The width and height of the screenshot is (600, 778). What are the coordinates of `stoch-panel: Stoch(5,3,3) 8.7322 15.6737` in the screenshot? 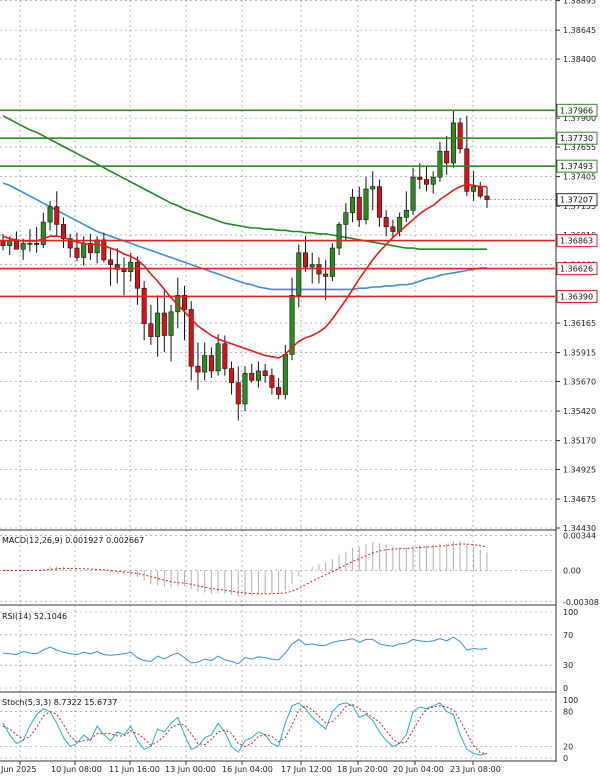 It's located at (245, 727).